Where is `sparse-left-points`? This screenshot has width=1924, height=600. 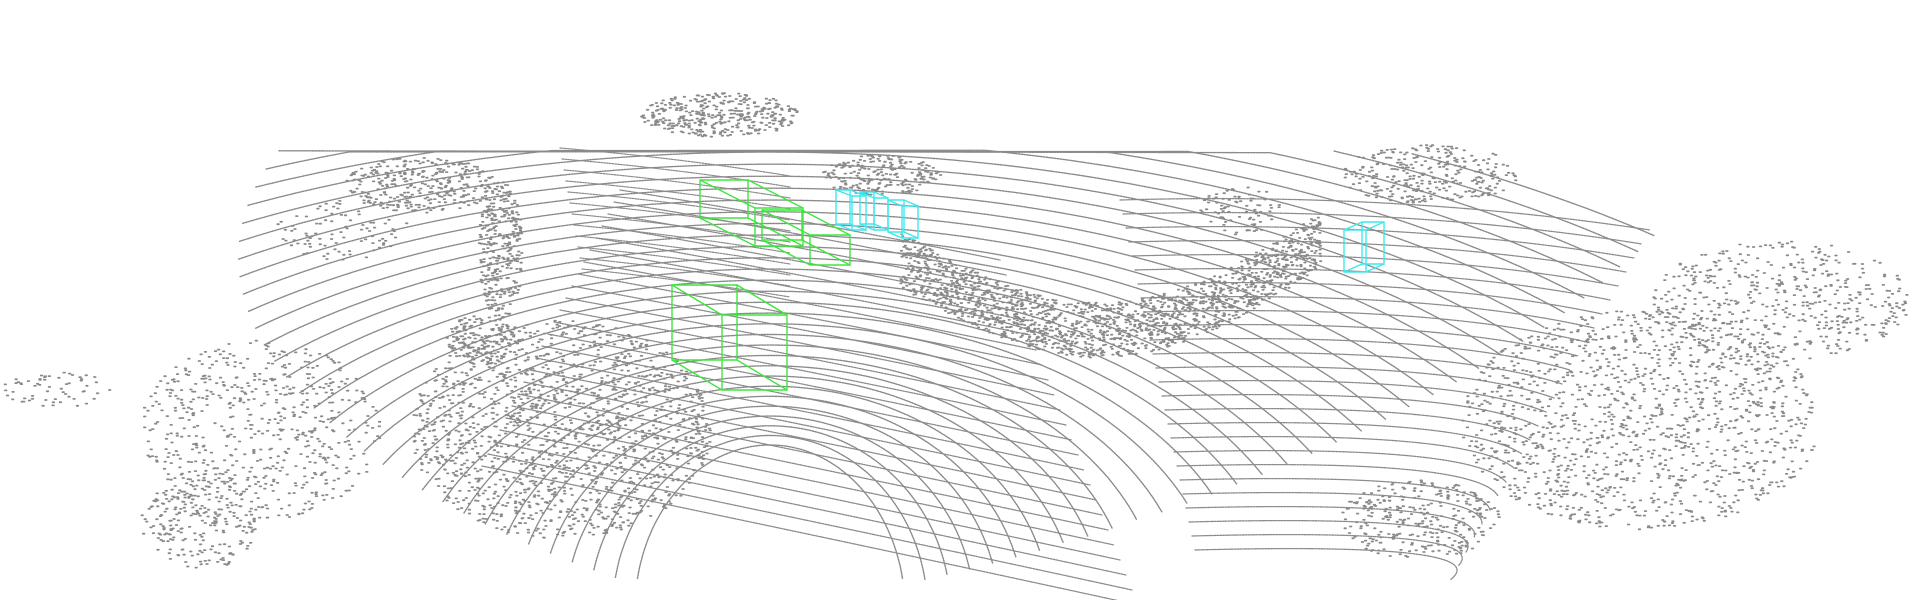
sparse-left-points is located at coordinates (57, 389).